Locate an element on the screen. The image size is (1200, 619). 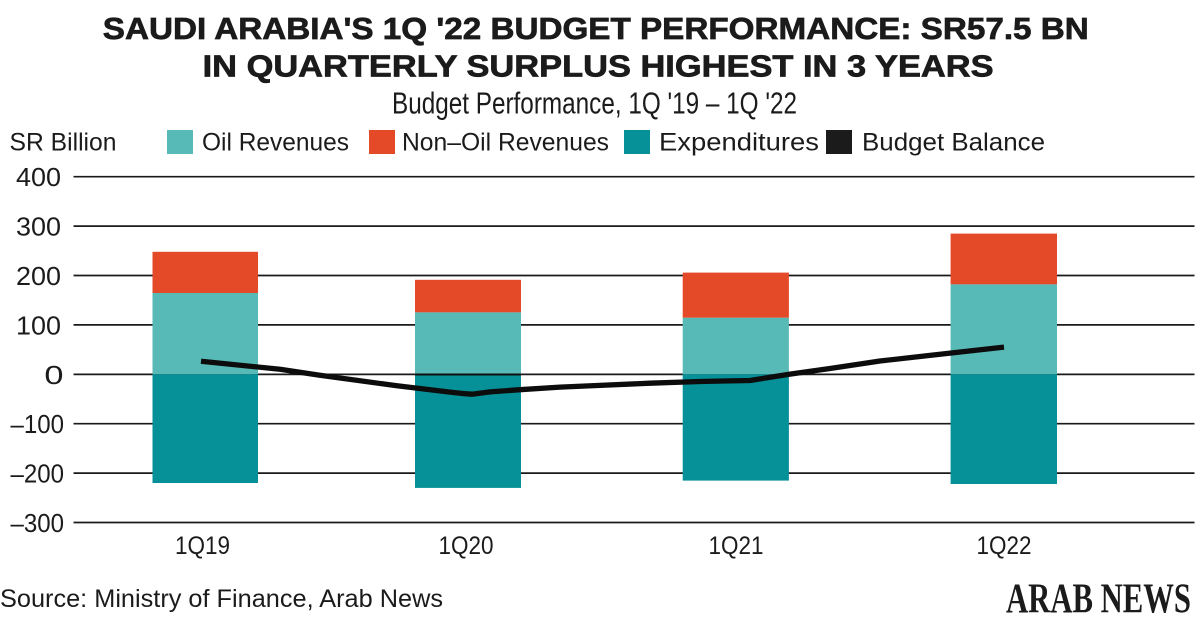
svg-text: Non–Oil Revenues is located at coordinates (505, 142).